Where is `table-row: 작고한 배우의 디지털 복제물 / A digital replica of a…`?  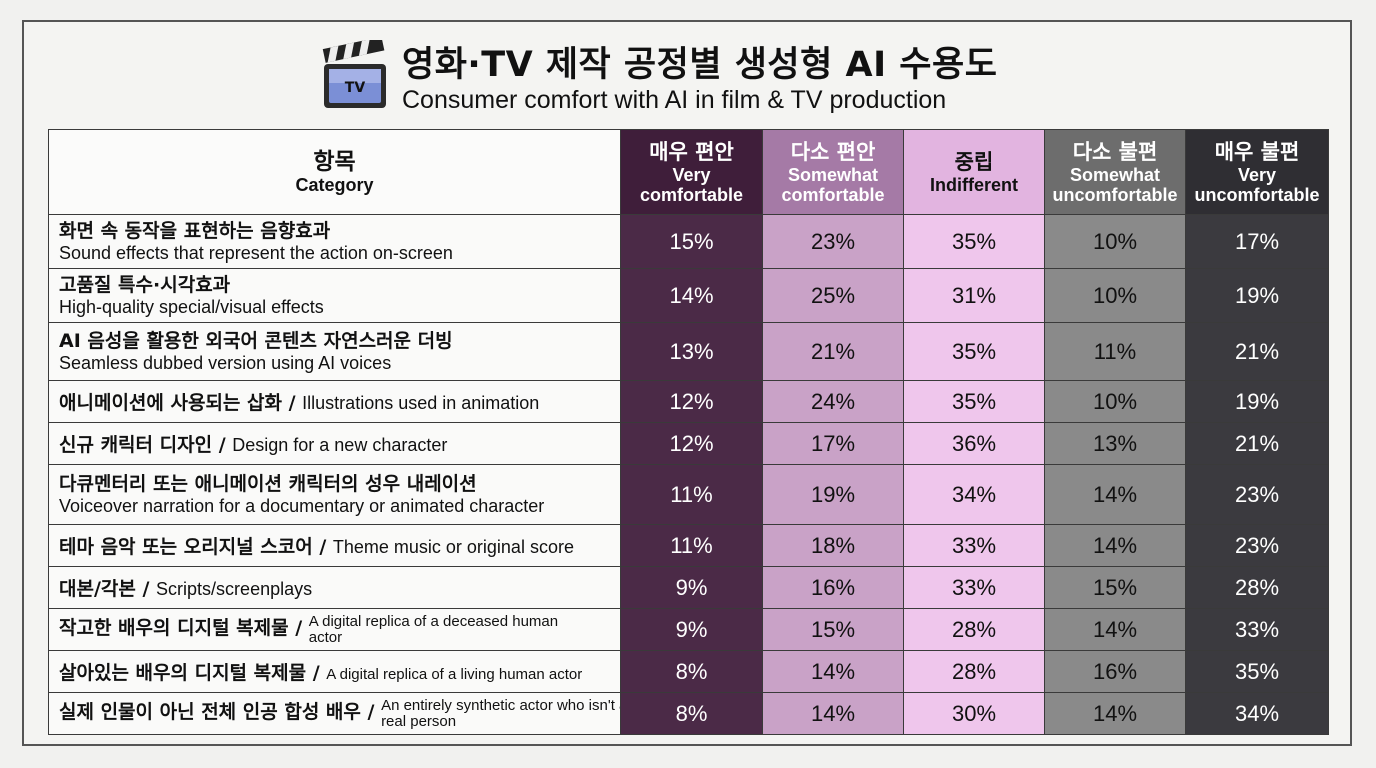
table-row: 작고한 배우의 디지털 복제물 / A digital replica of a… is located at coordinates (688, 629).